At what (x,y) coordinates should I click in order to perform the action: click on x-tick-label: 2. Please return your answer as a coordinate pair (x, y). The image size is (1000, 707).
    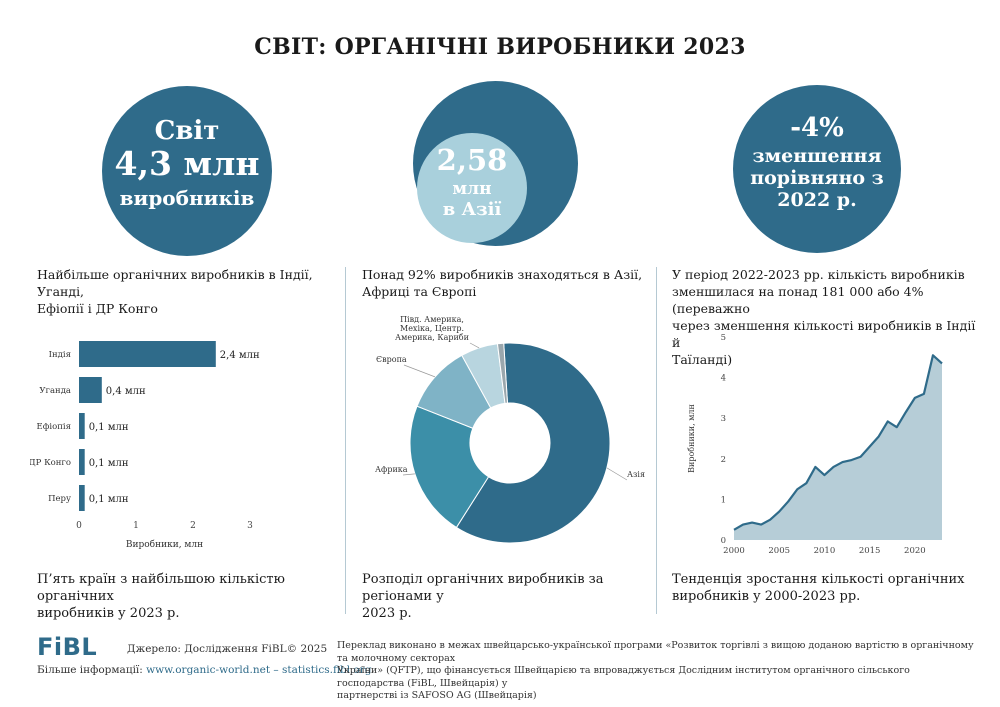
    Looking at the image, I should click on (193, 526).